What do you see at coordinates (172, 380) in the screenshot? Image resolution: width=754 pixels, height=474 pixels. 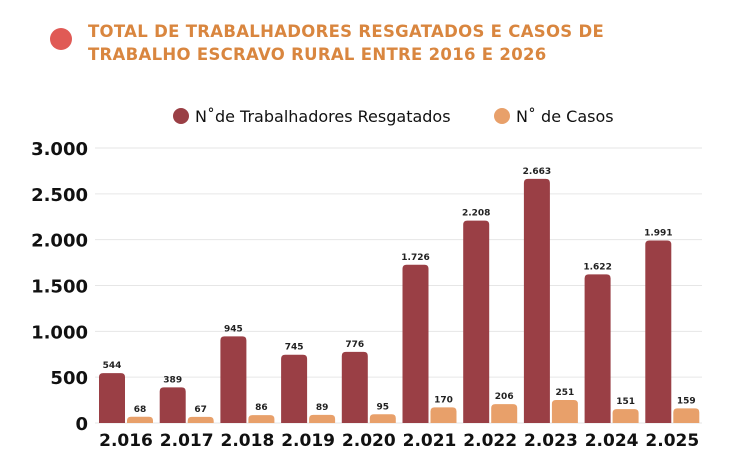 I see `data-label: 389` at bounding box center [172, 380].